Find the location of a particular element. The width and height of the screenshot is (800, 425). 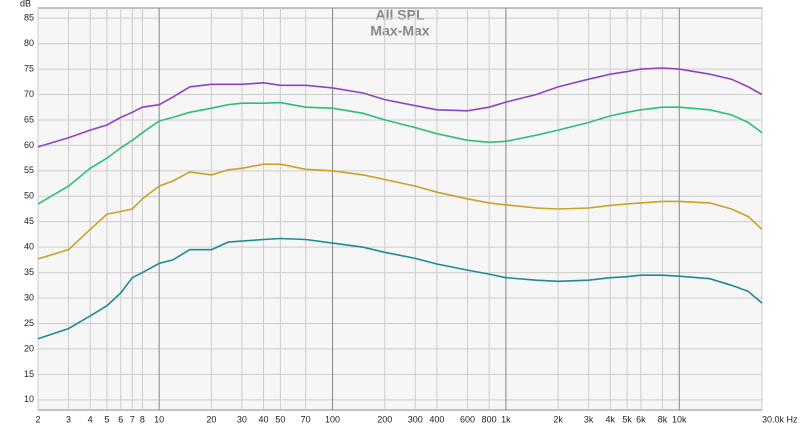

y-tick-label: 25 is located at coordinates (29, 323).